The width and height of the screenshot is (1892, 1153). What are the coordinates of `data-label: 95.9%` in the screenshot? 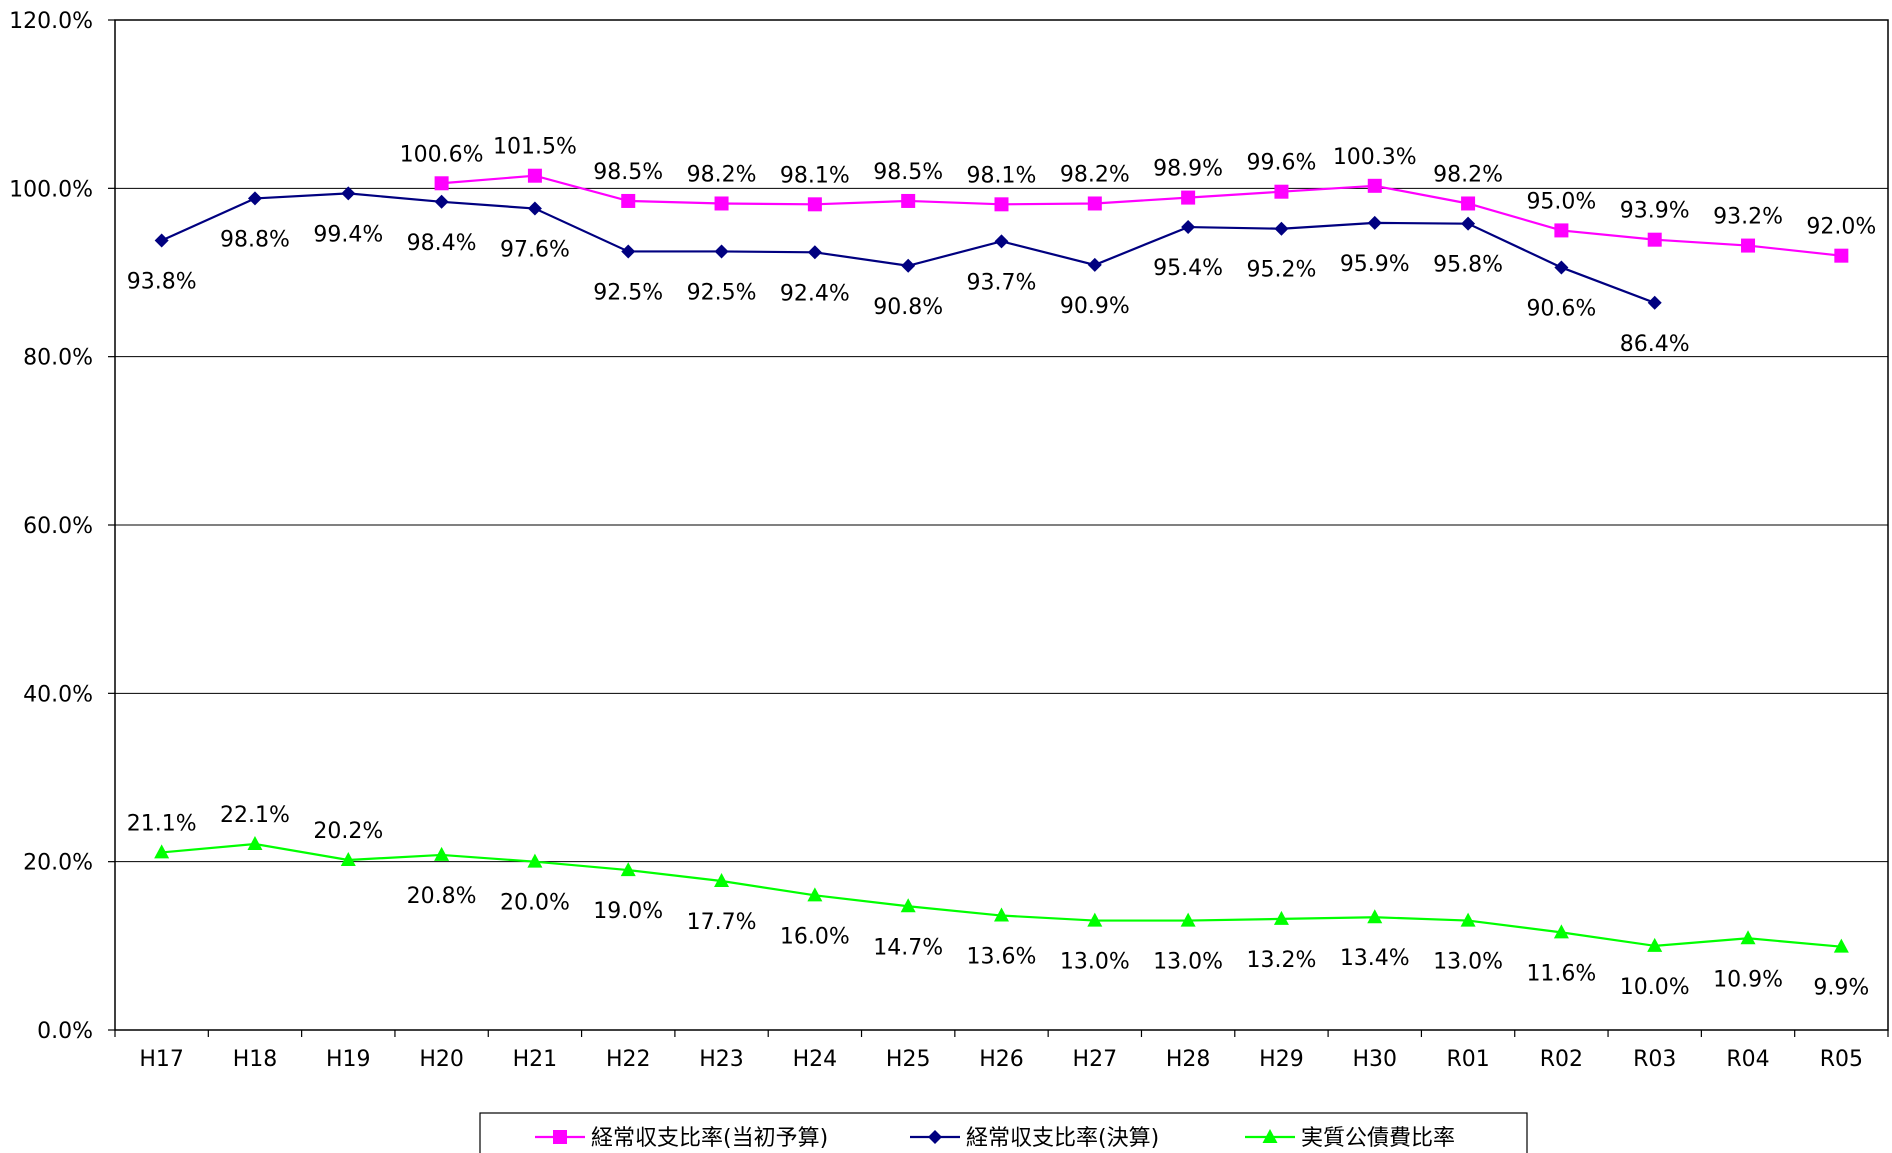 It's located at (1375, 264).